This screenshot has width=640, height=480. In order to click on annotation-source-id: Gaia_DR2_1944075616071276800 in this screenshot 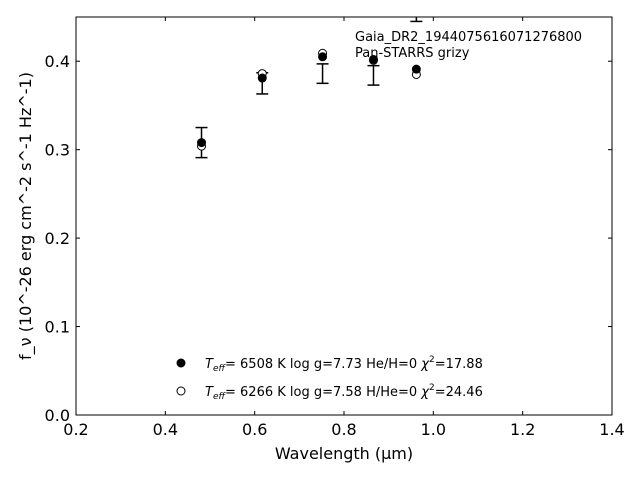, I will do `click(468, 37)`.